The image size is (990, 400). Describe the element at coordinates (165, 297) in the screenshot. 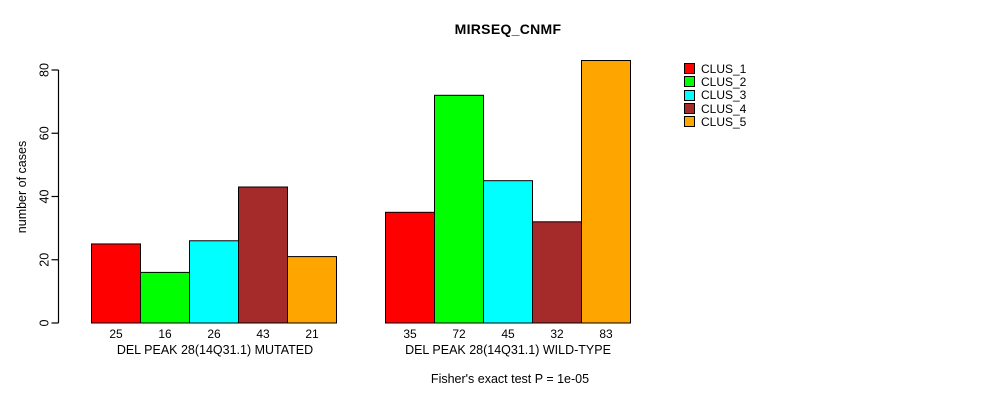

I see `bar-CLUS_2-group0` at that location.